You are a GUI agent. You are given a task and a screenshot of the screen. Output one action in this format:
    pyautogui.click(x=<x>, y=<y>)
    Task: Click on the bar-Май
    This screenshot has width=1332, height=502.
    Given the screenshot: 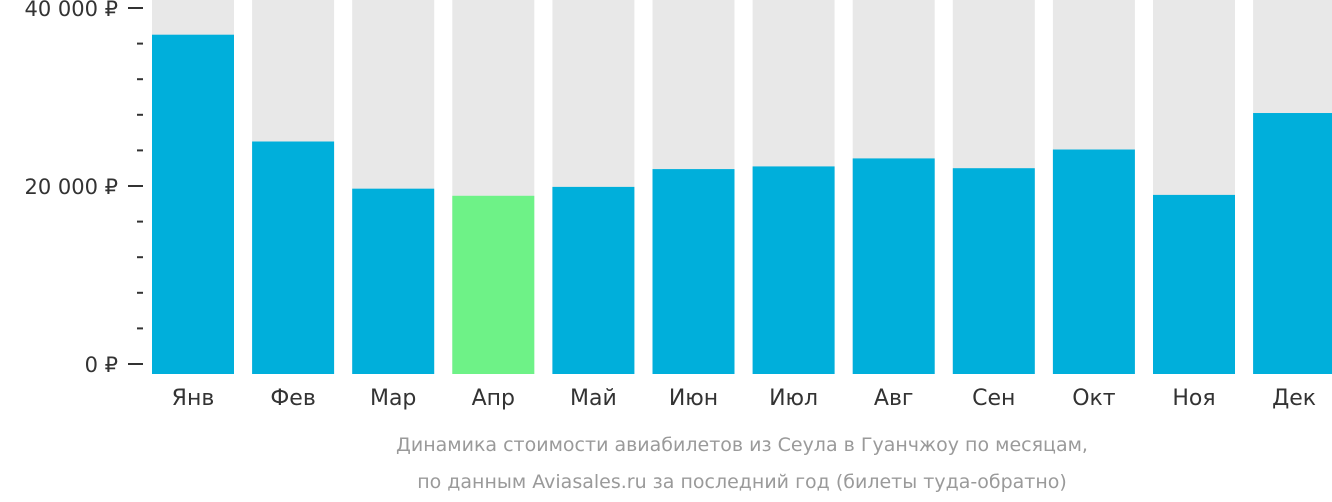 What is the action you would take?
    pyautogui.click(x=593, y=280)
    